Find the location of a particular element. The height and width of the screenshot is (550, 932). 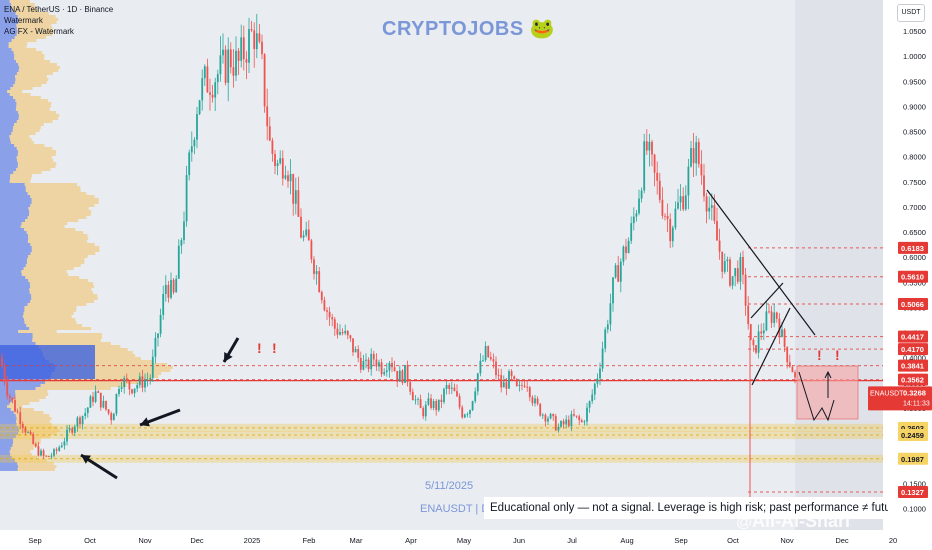

level-tag-bg-0.3562 is located at coordinates (913, 379).